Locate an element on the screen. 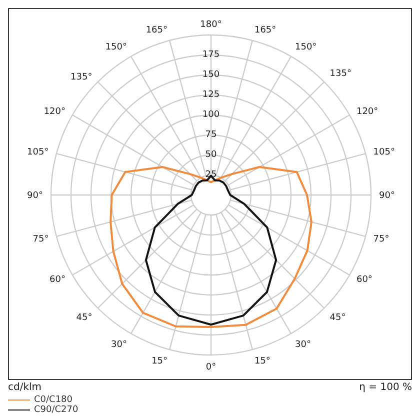 The width and height of the screenshot is (420, 420). legend-label: C90/C270 is located at coordinates (56, 410).